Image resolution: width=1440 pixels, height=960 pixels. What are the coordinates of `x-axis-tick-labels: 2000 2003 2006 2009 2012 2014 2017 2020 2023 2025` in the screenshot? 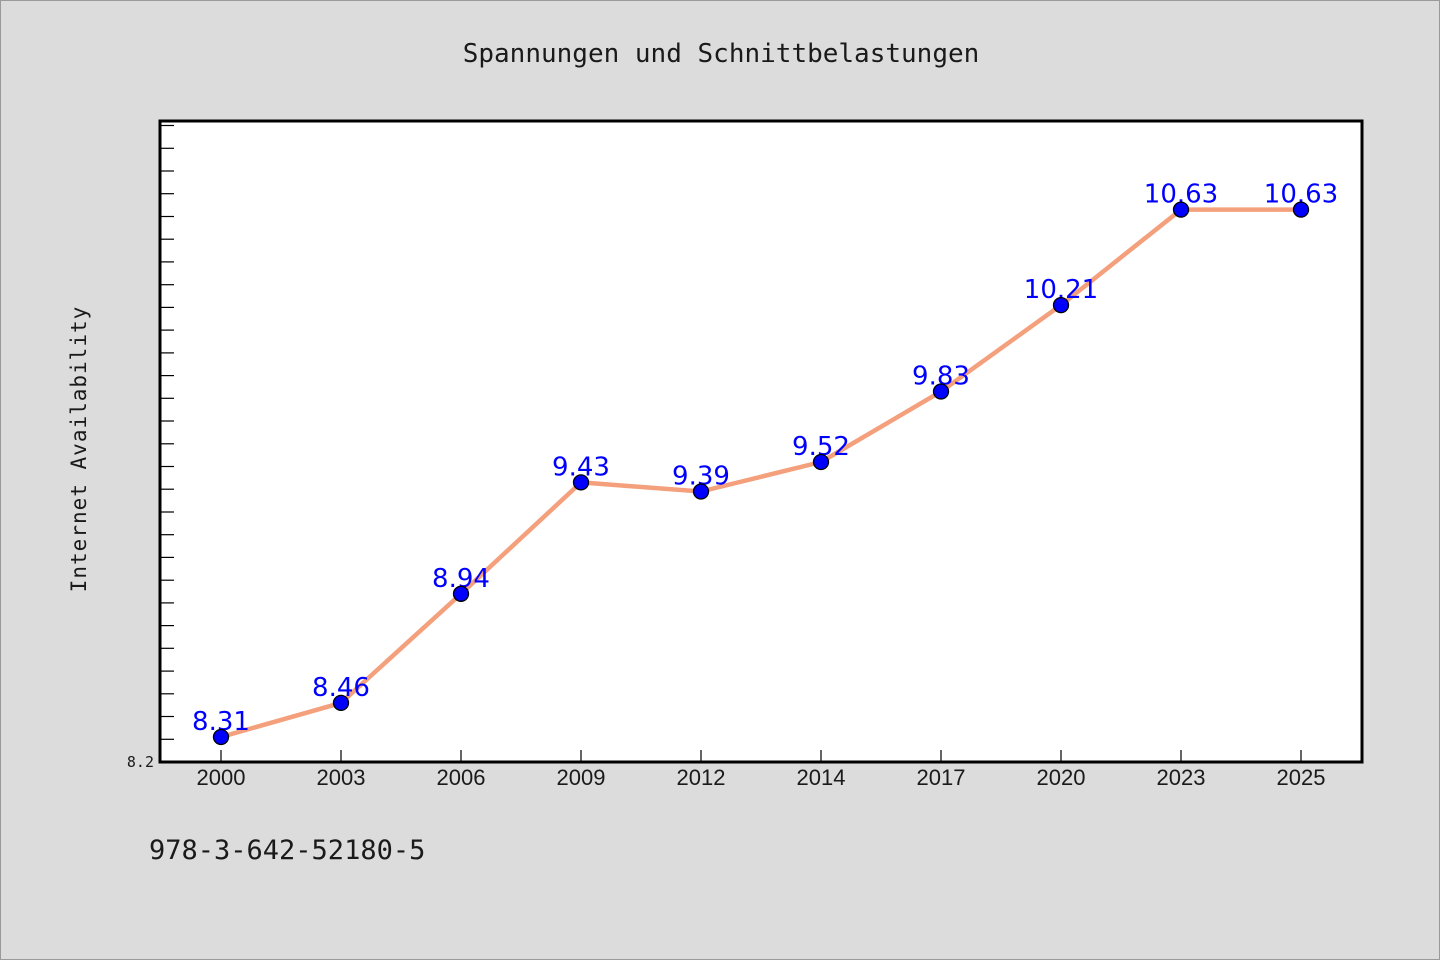 It's located at (761, 777).